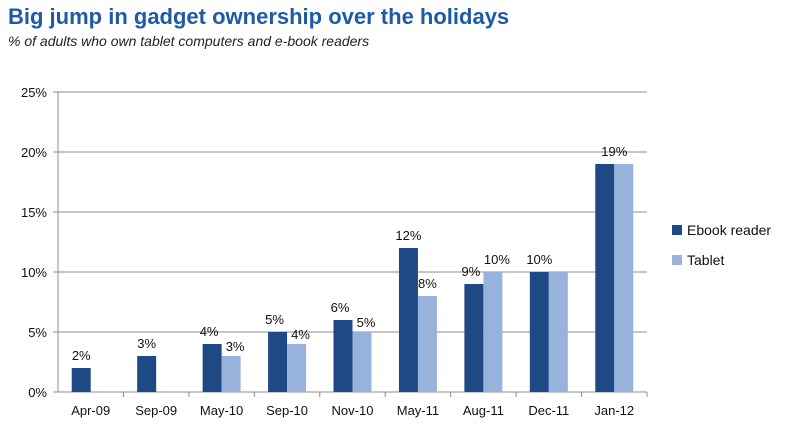 Image resolution: width=800 pixels, height=430 pixels. What do you see at coordinates (340, 307) in the screenshot?
I see `data-label-ebook-reader: 6%` at bounding box center [340, 307].